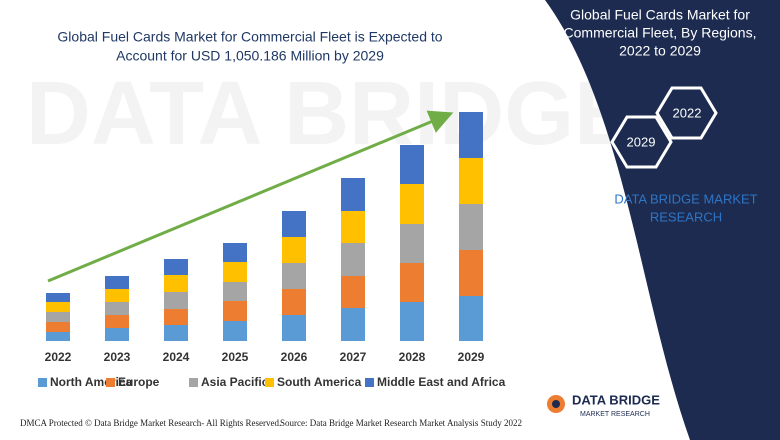  Describe the element at coordinates (353, 357) in the screenshot. I see `x-tick-label: 2027` at that location.